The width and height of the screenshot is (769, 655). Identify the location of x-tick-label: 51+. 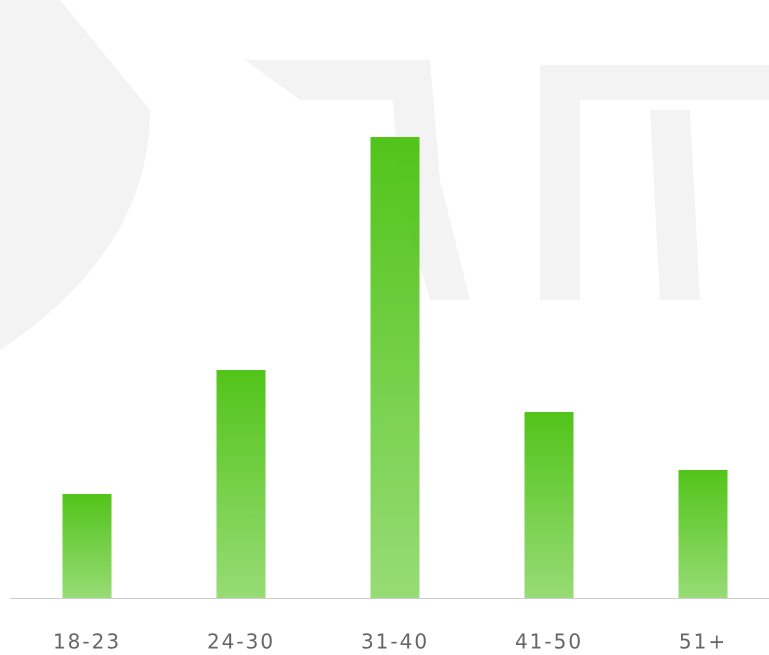
(703, 642).